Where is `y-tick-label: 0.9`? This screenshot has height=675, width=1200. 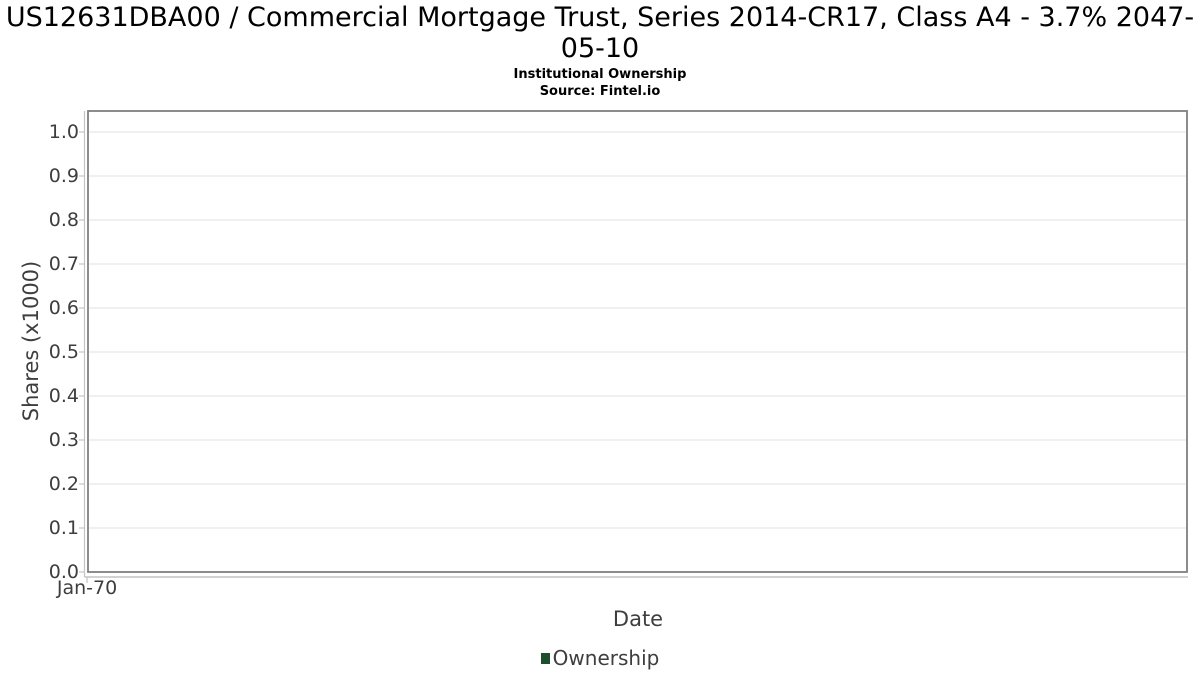 y-tick-label: 0.9 is located at coordinates (63, 176).